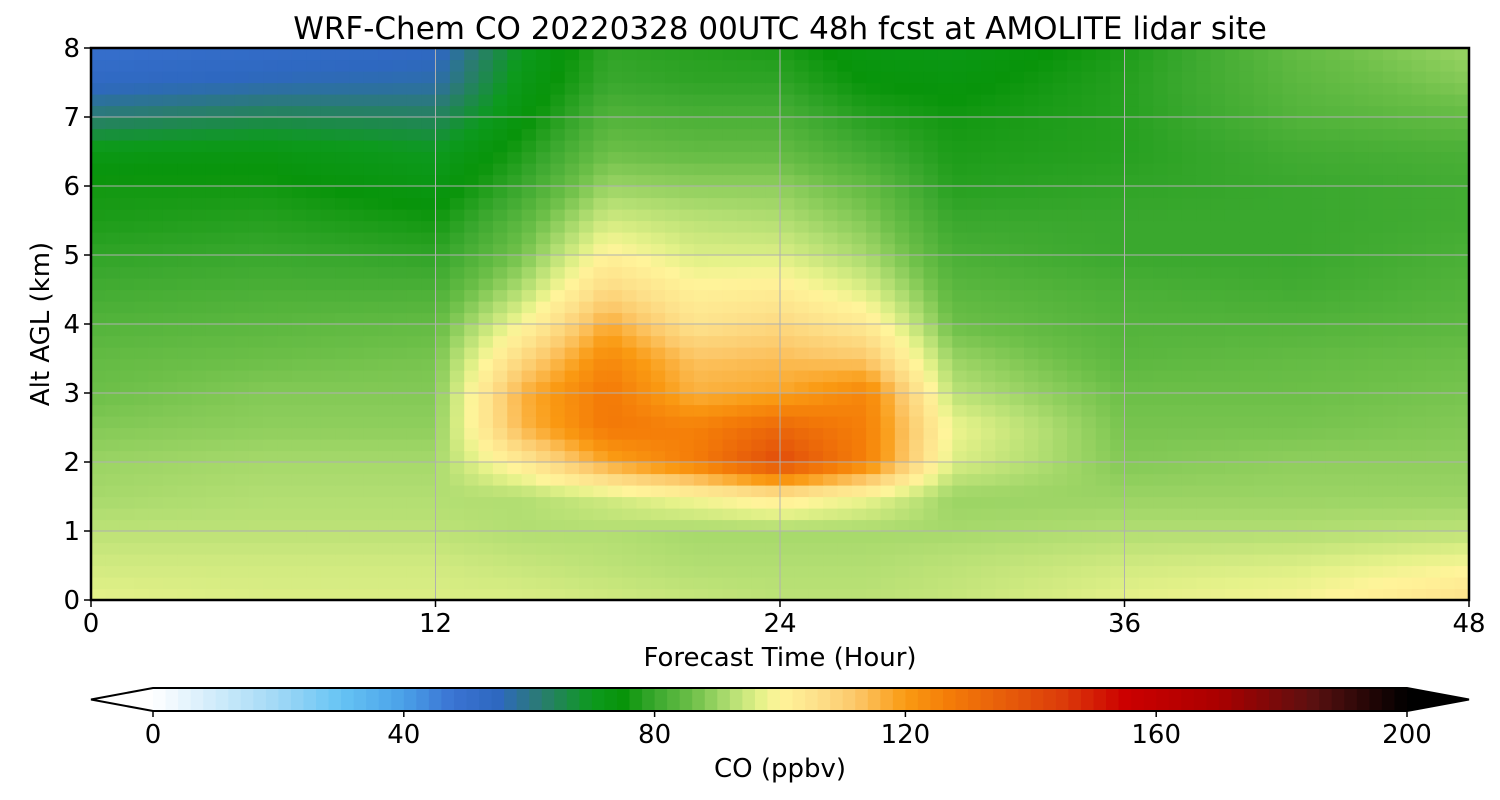  What do you see at coordinates (91, 624) in the screenshot?
I see `x-tick-label: 0` at bounding box center [91, 624].